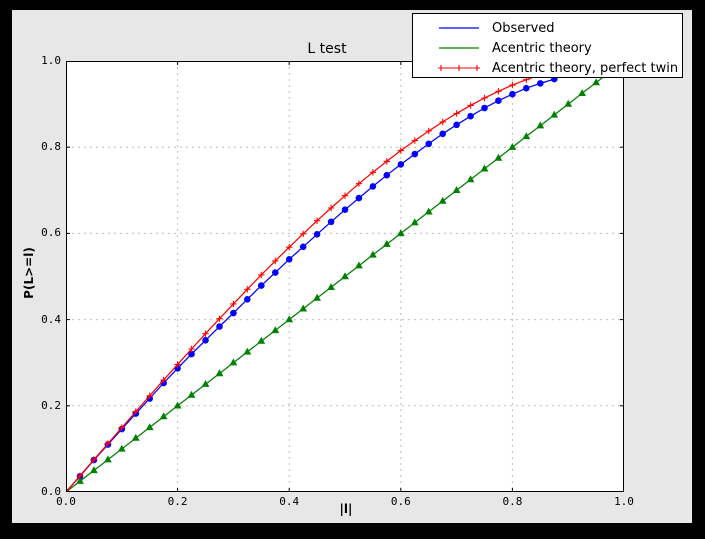 This screenshot has height=539, width=705. Describe the element at coordinates (400, 501) in the screenshot. I see `x-tick-label: 0.6` at that location.